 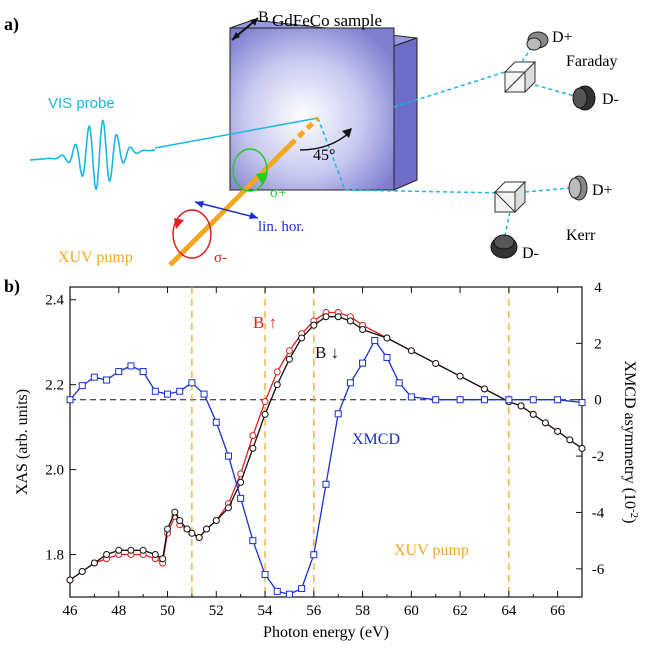 What do you see at coordinates (376, 439) in the screenshot?
I see `xmcd-label: XMCD` at bounding box center [376, 439].